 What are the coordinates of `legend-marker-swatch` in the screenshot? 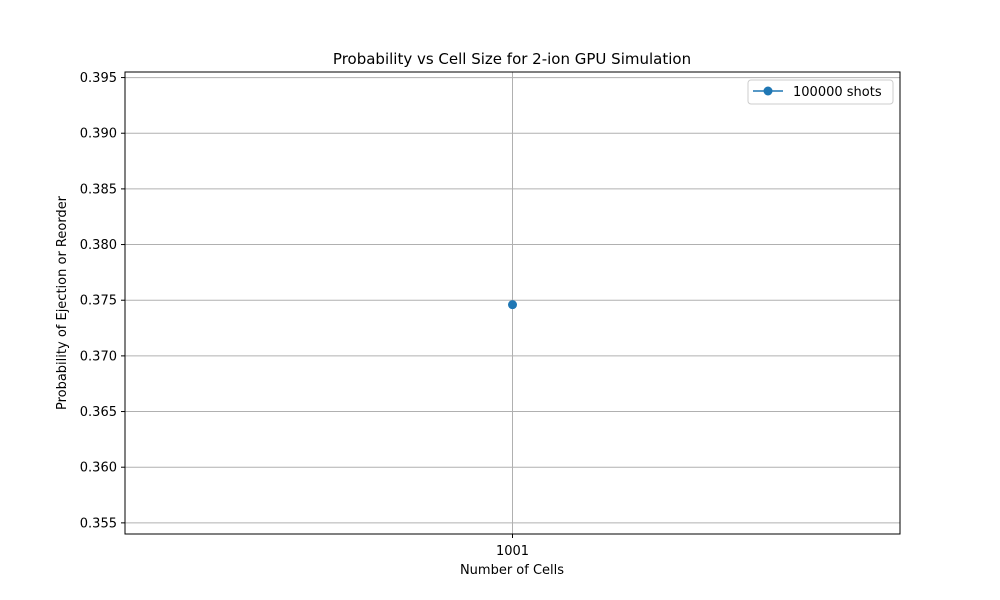 It's located at (768, 91).